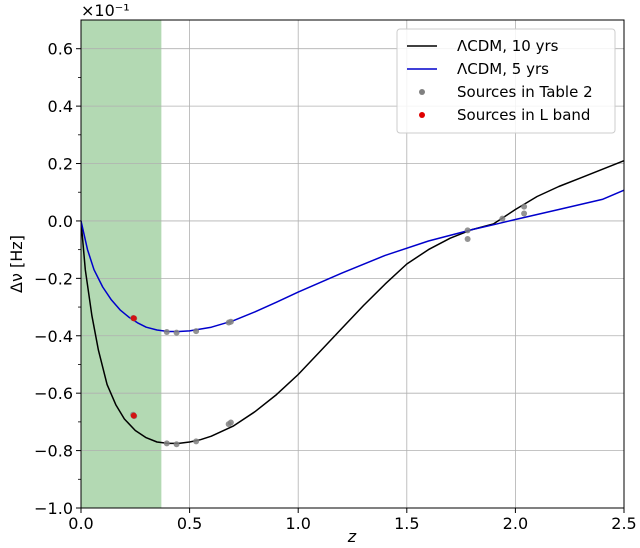 The width and height of the screenshot is (640, 548). What do you see at coordinates (523, 115) in the screenshot?
I see `legend-label: Sources in L band` at bounding box center [523, 115].